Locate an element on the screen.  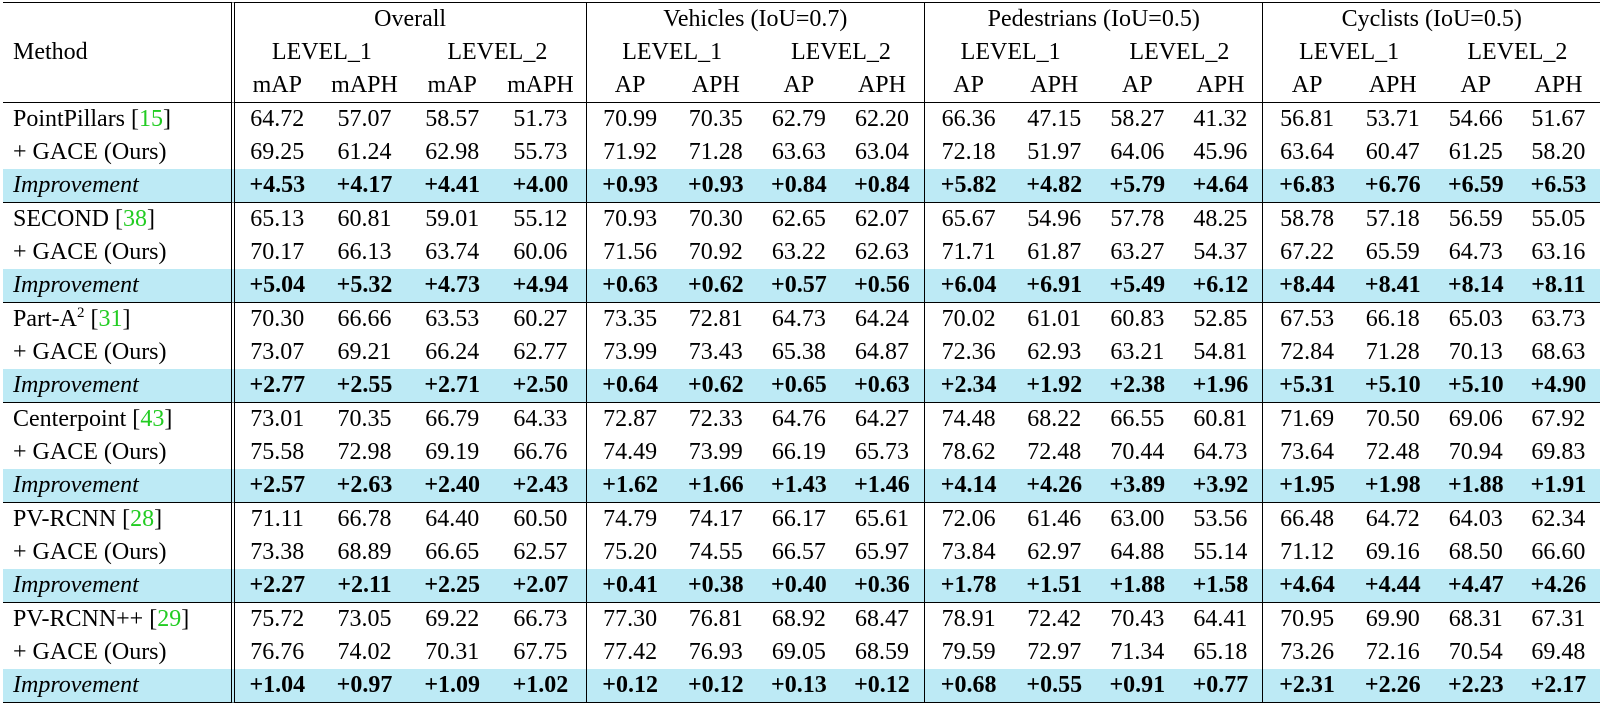
value-cell: 70.31 is located at coordinates (452, 652).